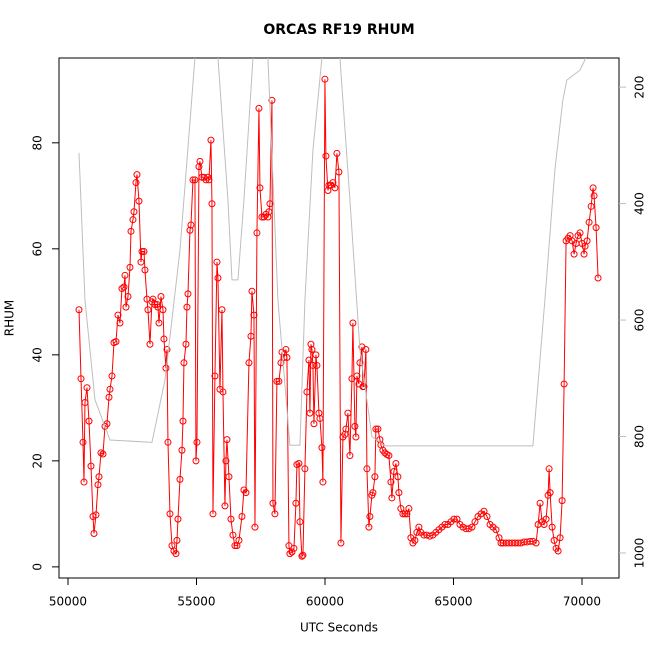 Image resolution: width=650 pixels, height=650 pixels. What do you see at coordinates (38, 460) in the screenshot?
I see `y-tick-label: 20` at bounding box center [38, 460].